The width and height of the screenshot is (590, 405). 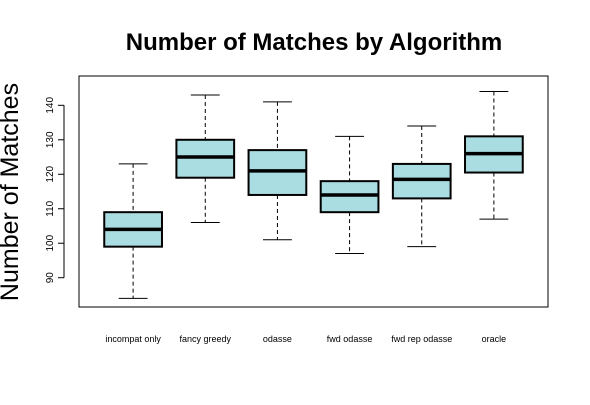 I want to click on x-tick-label: fwd odasse, so click(x=350, y=339).